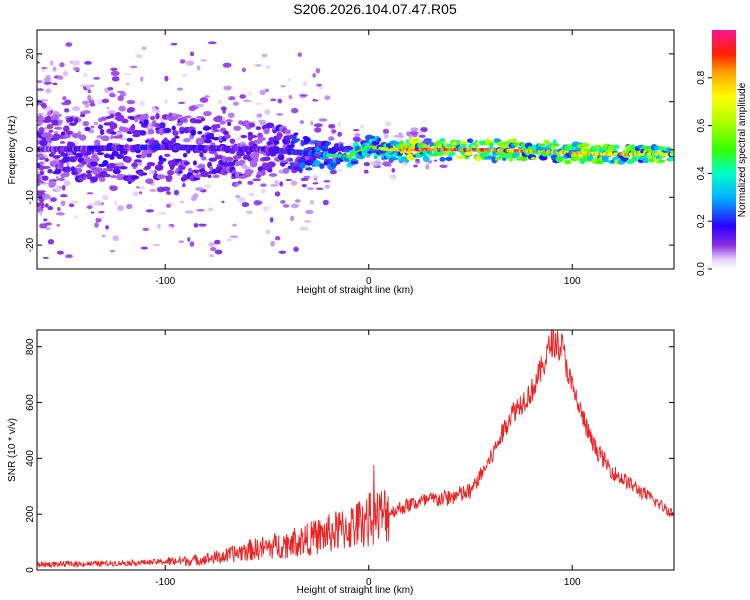 The height and width of the screenshot is (600, 750). Describe the element at coordinates (572, 281) in the screenshot. I see `x-tick-label: 100` at that location.